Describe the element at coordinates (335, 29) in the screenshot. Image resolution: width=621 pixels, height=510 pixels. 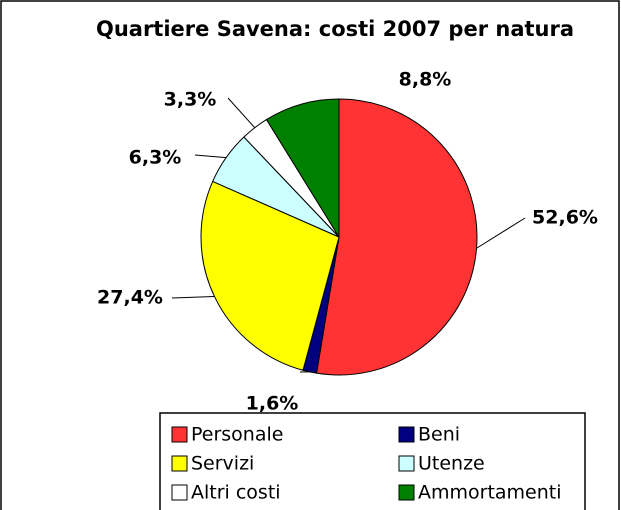
I see `chart-title: Quartiere Savena: costi 2007 per natura` at that location.